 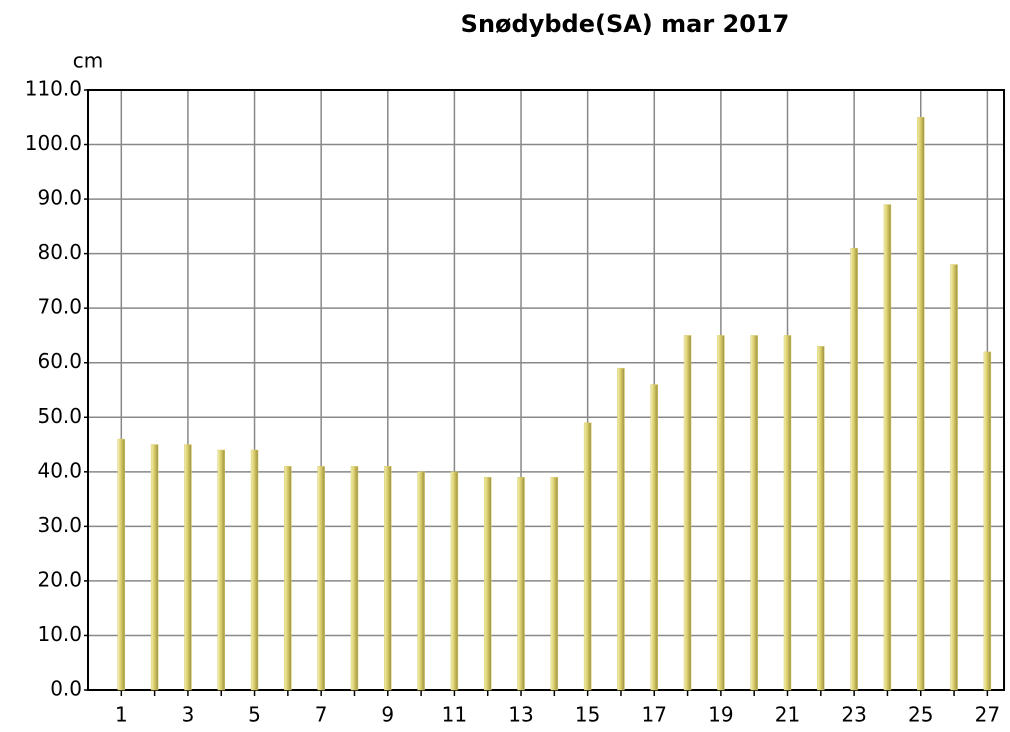 What do you see at coordinates (853, 715) in the screenshot?
I see `x-tick-label: 23` at bounding box center [853, 715].